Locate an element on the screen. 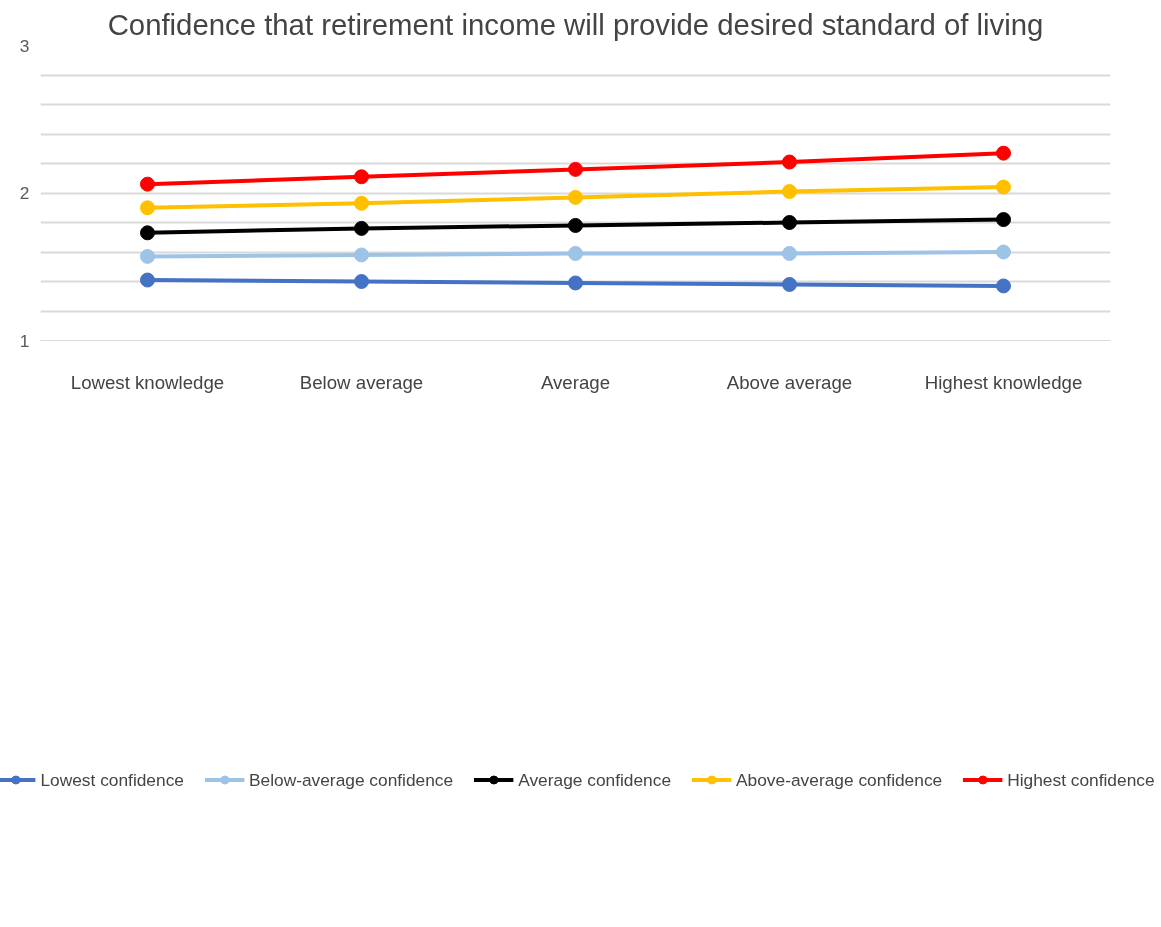 The height and width of the screenshot is (927, 1161). x-tick-label: Below average is located at coordinates (361, 382).